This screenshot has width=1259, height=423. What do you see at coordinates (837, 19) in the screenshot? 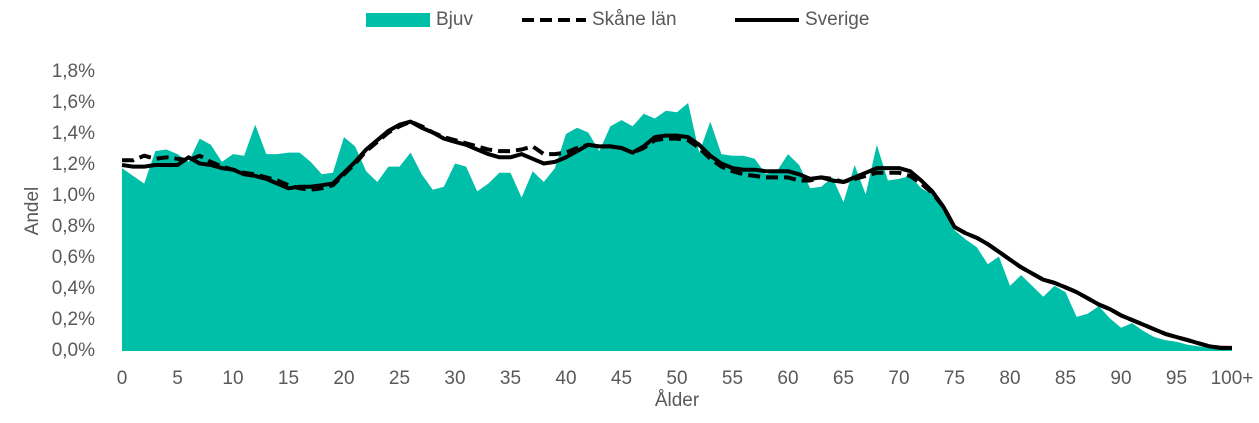
I see `legend-label: Sverige` at bounding box center [837, 19].